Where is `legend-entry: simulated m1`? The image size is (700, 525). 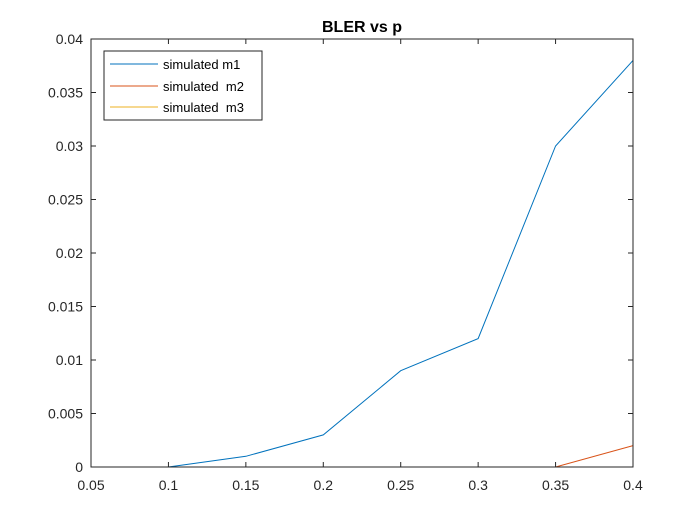
legend-entry: simulated m1 is located at coordinates (175, 64).